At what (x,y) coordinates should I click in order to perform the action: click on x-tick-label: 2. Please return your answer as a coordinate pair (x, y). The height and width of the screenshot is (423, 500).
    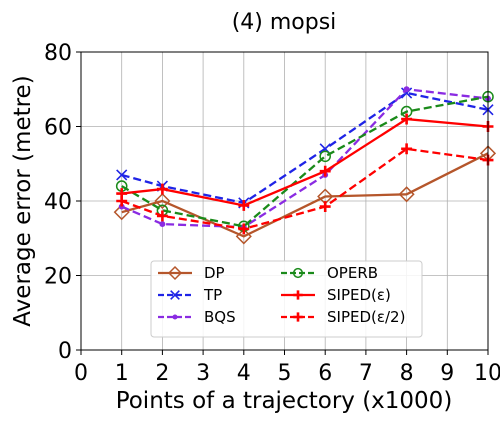
    Looking at the image, I should click on (162, 373).